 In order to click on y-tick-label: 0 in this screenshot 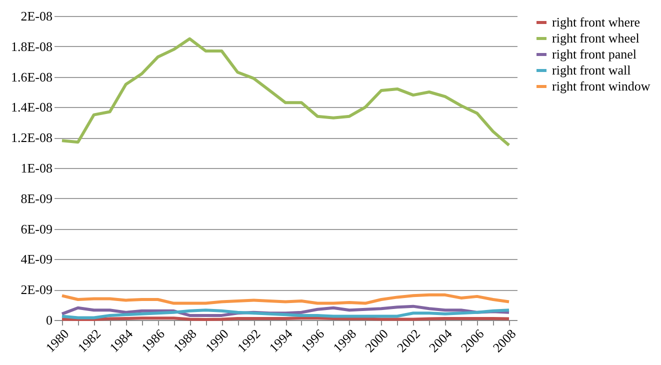, I will do `click(49, 320)`.